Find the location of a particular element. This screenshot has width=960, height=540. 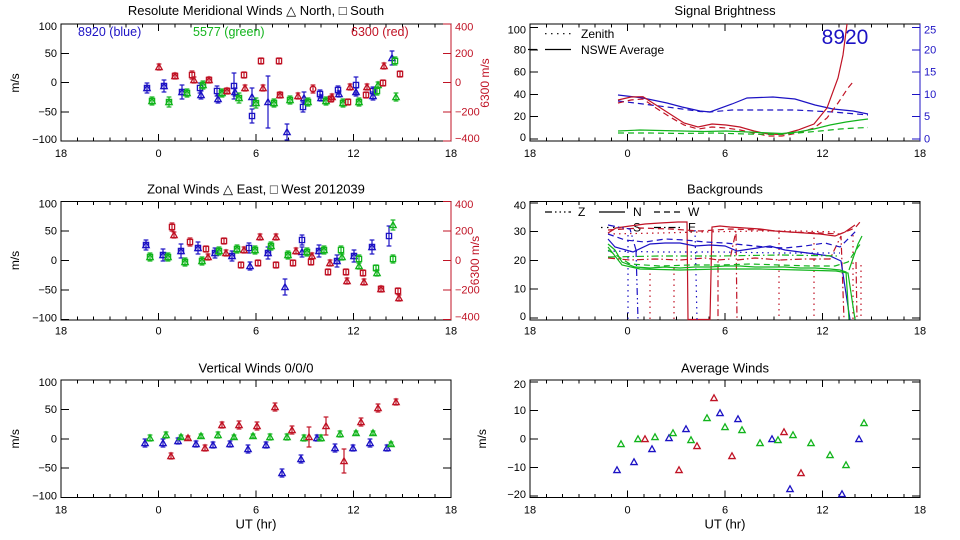

svg-text: 6300 (red) is located at coordinates (380, 32).